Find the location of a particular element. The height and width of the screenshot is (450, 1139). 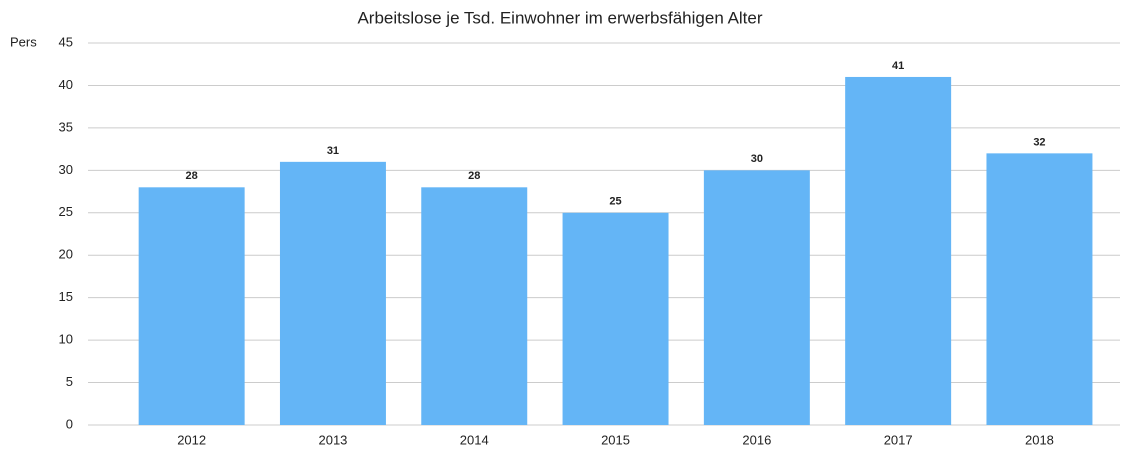

data-label: 31 is located at coordinates (333, 151).